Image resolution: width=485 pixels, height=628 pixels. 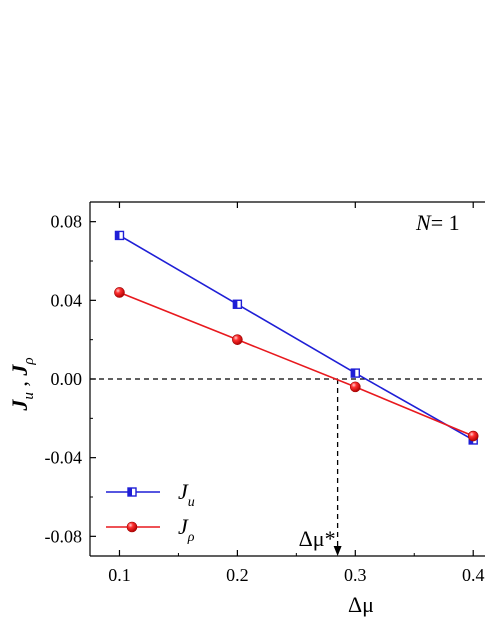 I want to click on legend: Ju Jρ, so click(x=150, y=512).